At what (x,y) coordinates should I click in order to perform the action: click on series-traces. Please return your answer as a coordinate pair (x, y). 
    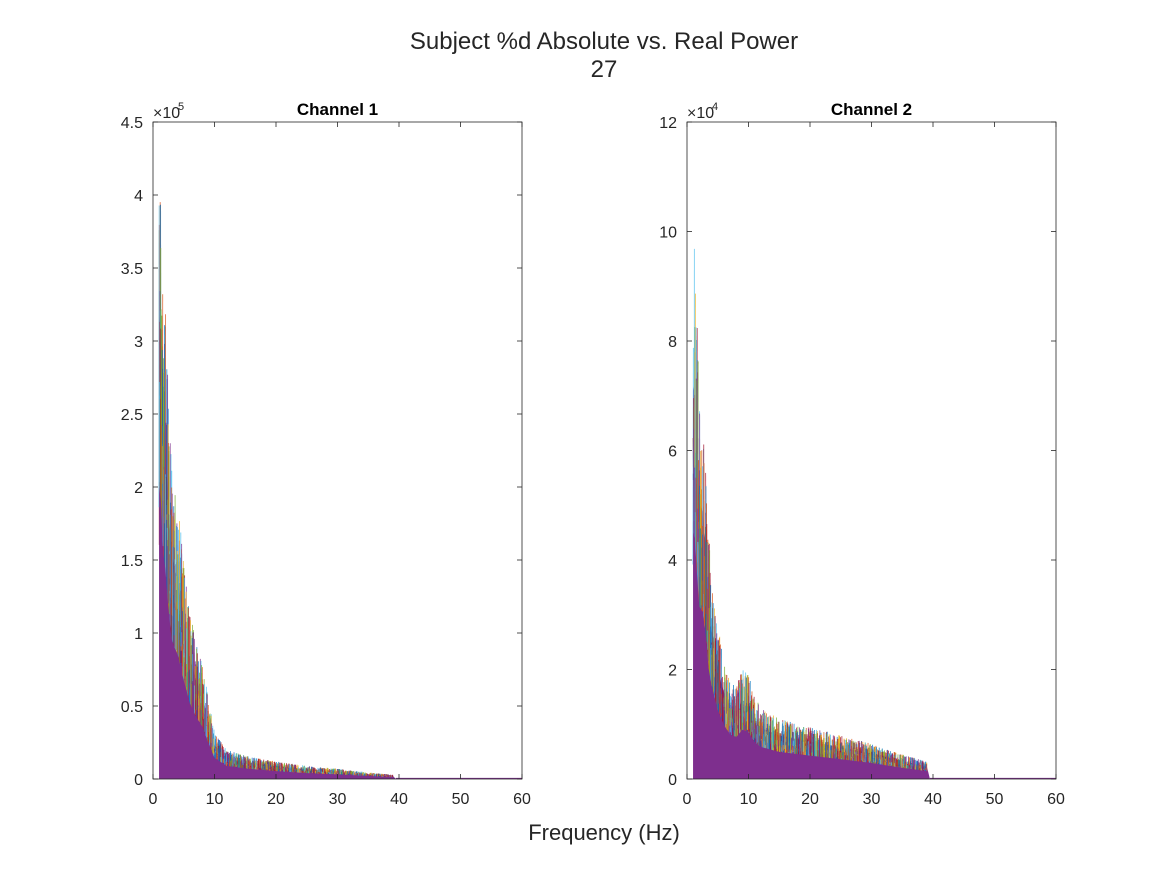
    Looking at the image, I should click on (276, 490).